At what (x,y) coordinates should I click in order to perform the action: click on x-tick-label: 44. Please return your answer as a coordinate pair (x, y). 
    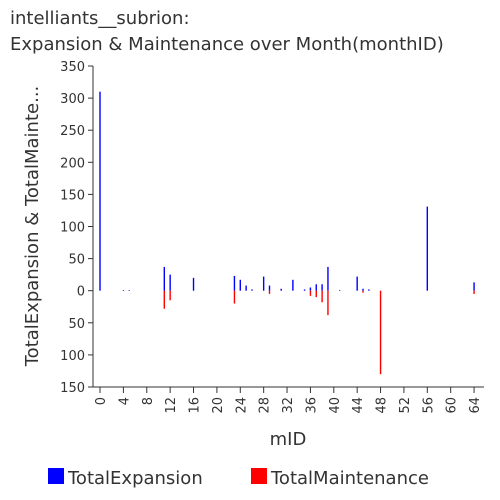
    Looking at the image, I should click on (358, 405).